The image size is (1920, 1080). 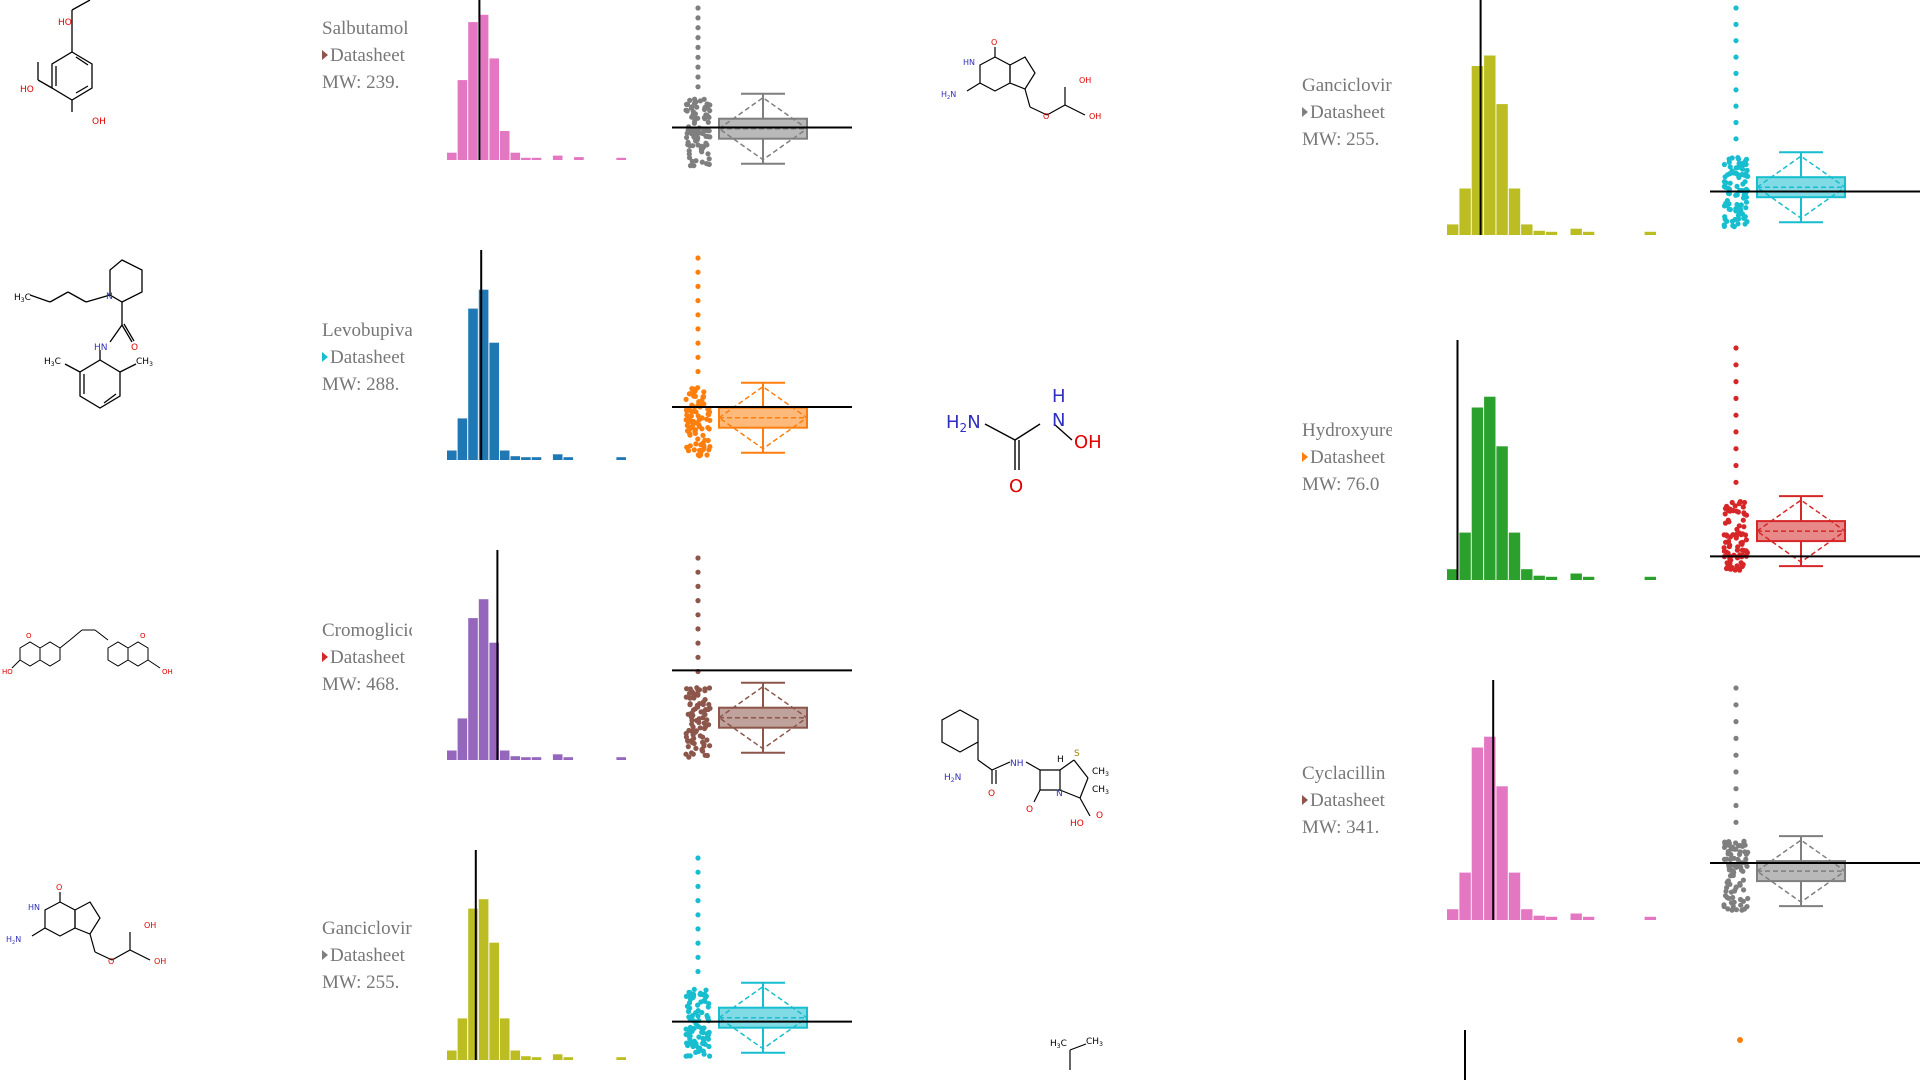 What do you see at coordinates (83, 334) in the screenshot?
I see `molecule-structure: H3C N HN O H3C CH3` at bounding box center [83, 334].